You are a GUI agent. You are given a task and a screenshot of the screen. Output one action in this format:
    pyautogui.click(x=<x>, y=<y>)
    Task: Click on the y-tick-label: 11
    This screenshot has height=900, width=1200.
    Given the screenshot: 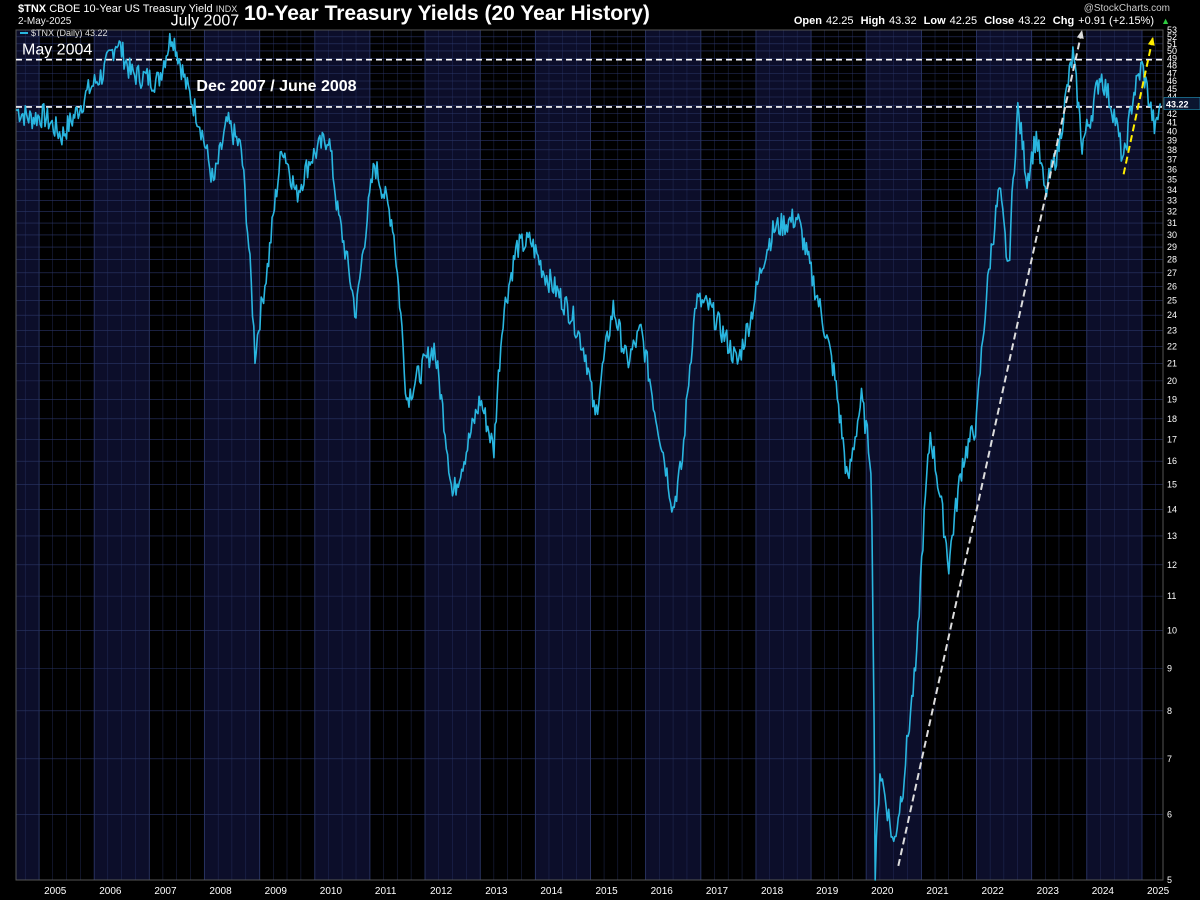 What is the action you would take?
    pyautogui.click(x=1171, y=596)
    